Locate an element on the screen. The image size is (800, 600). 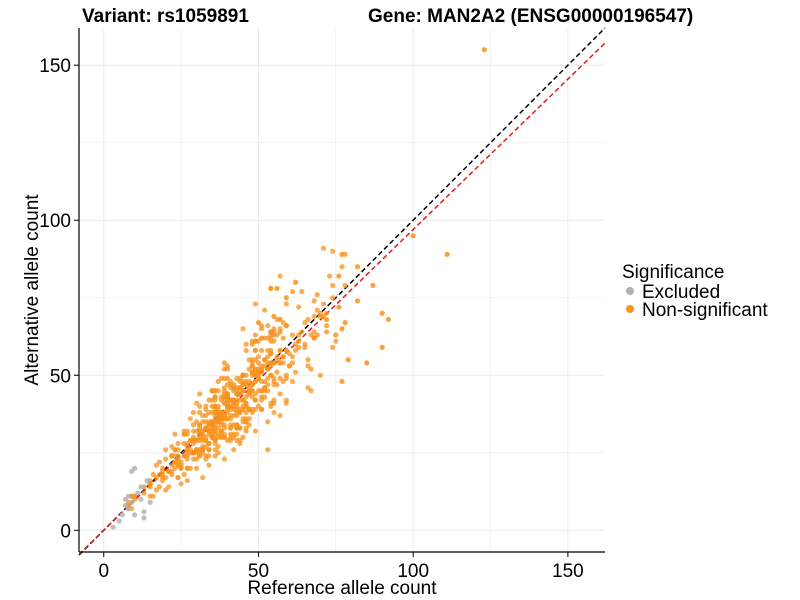
legend-key-excluded is located at coordinates (630, 291).